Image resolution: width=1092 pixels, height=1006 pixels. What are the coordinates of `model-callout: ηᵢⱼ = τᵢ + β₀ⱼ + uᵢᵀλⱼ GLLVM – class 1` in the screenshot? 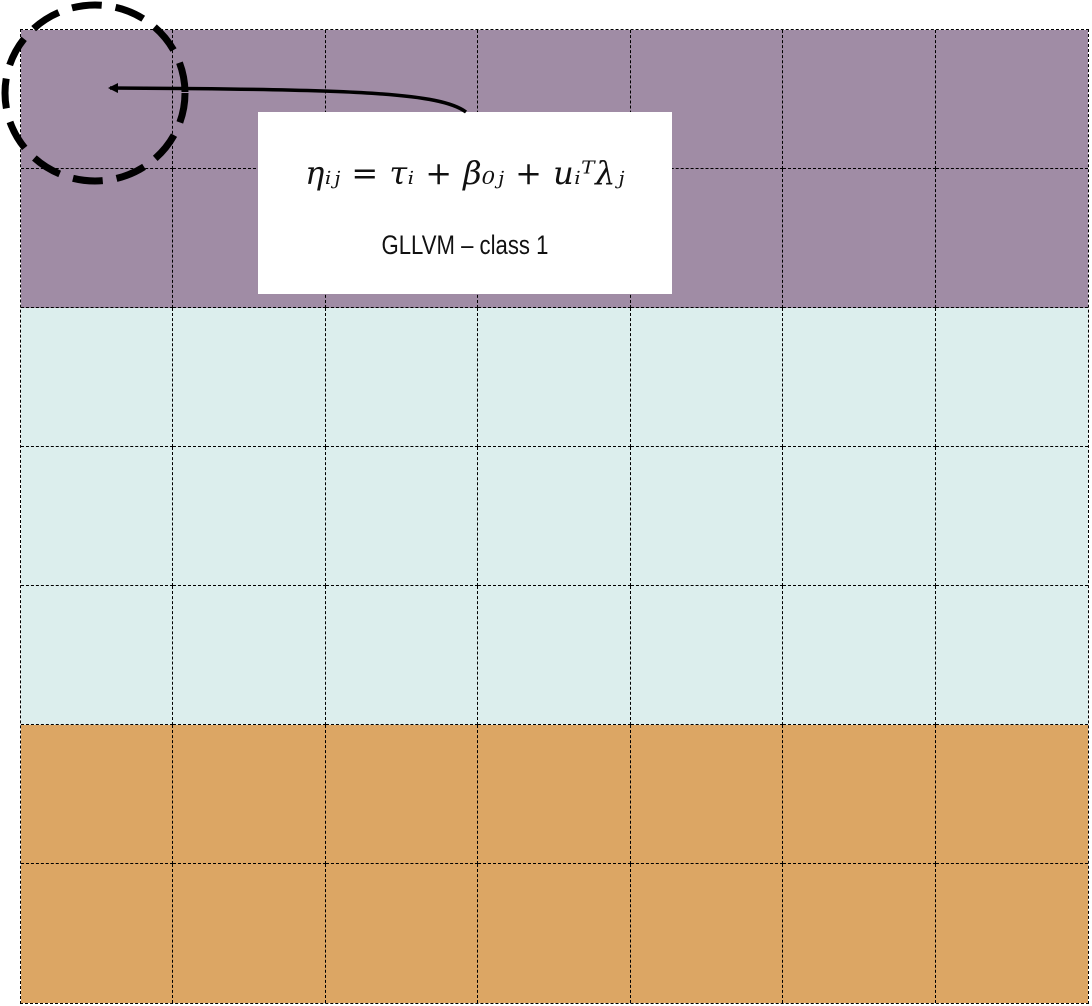 It's located at (465, 203).